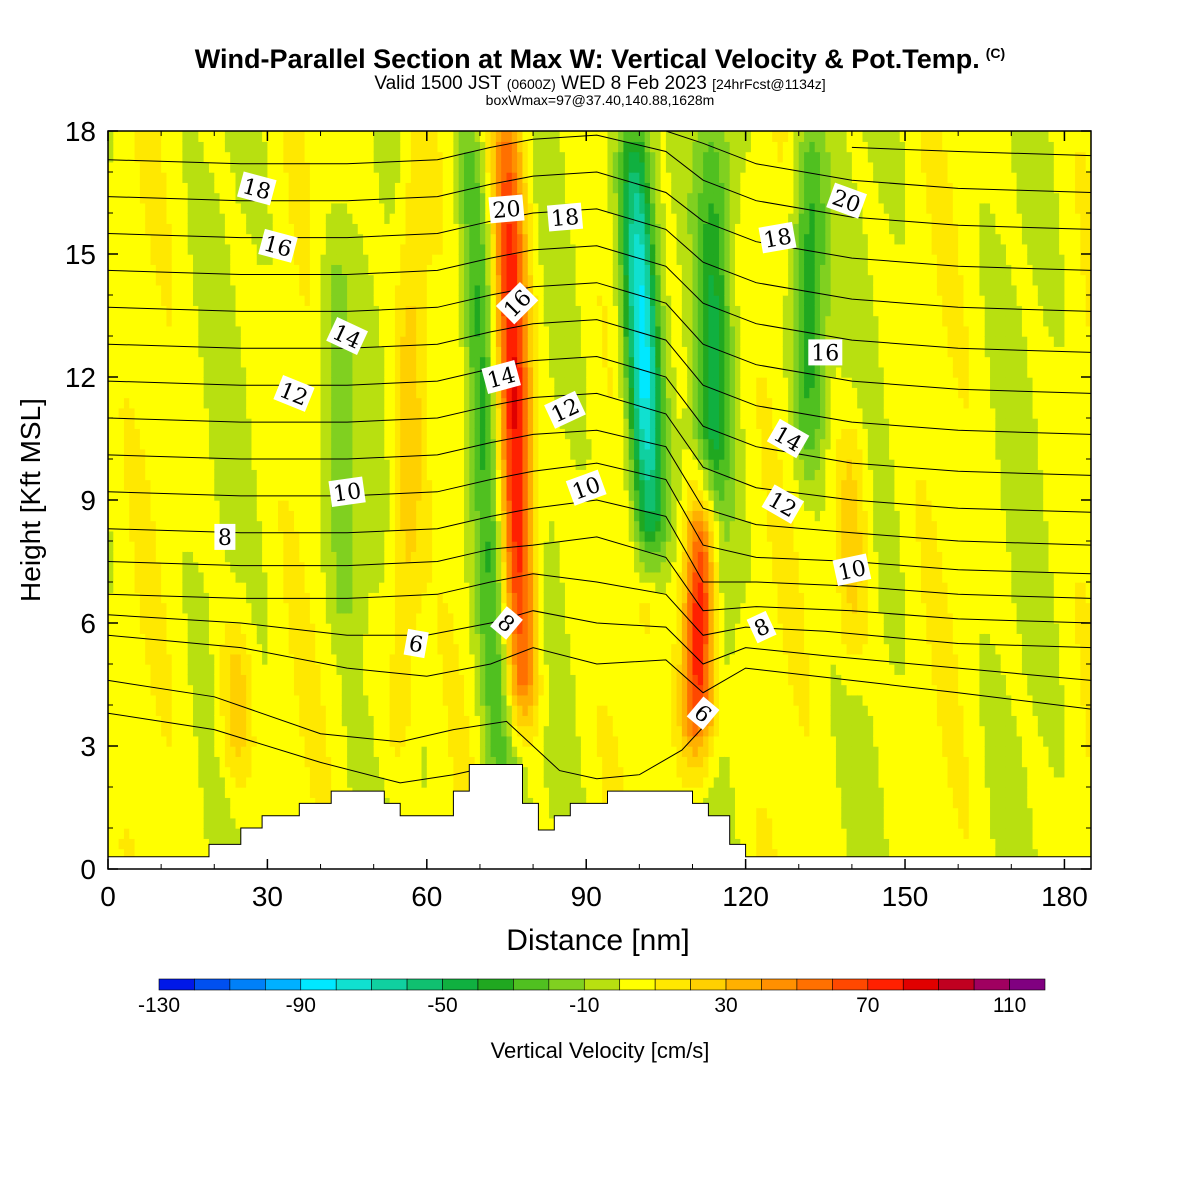 This screenshot has height=1200, width=1200. Describe the element at coordinates (88, 500) in the screenshot. I see `y-tick-label: 9` at that location.